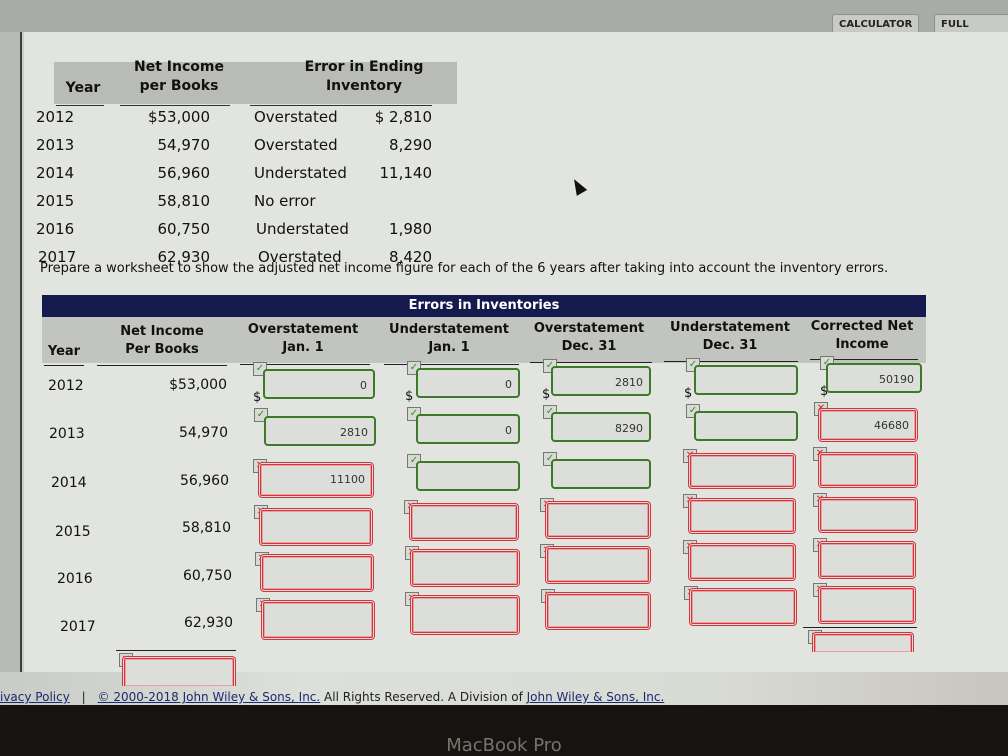  I want to click on over-dec-input-2012: 2810, so click(601, 381).